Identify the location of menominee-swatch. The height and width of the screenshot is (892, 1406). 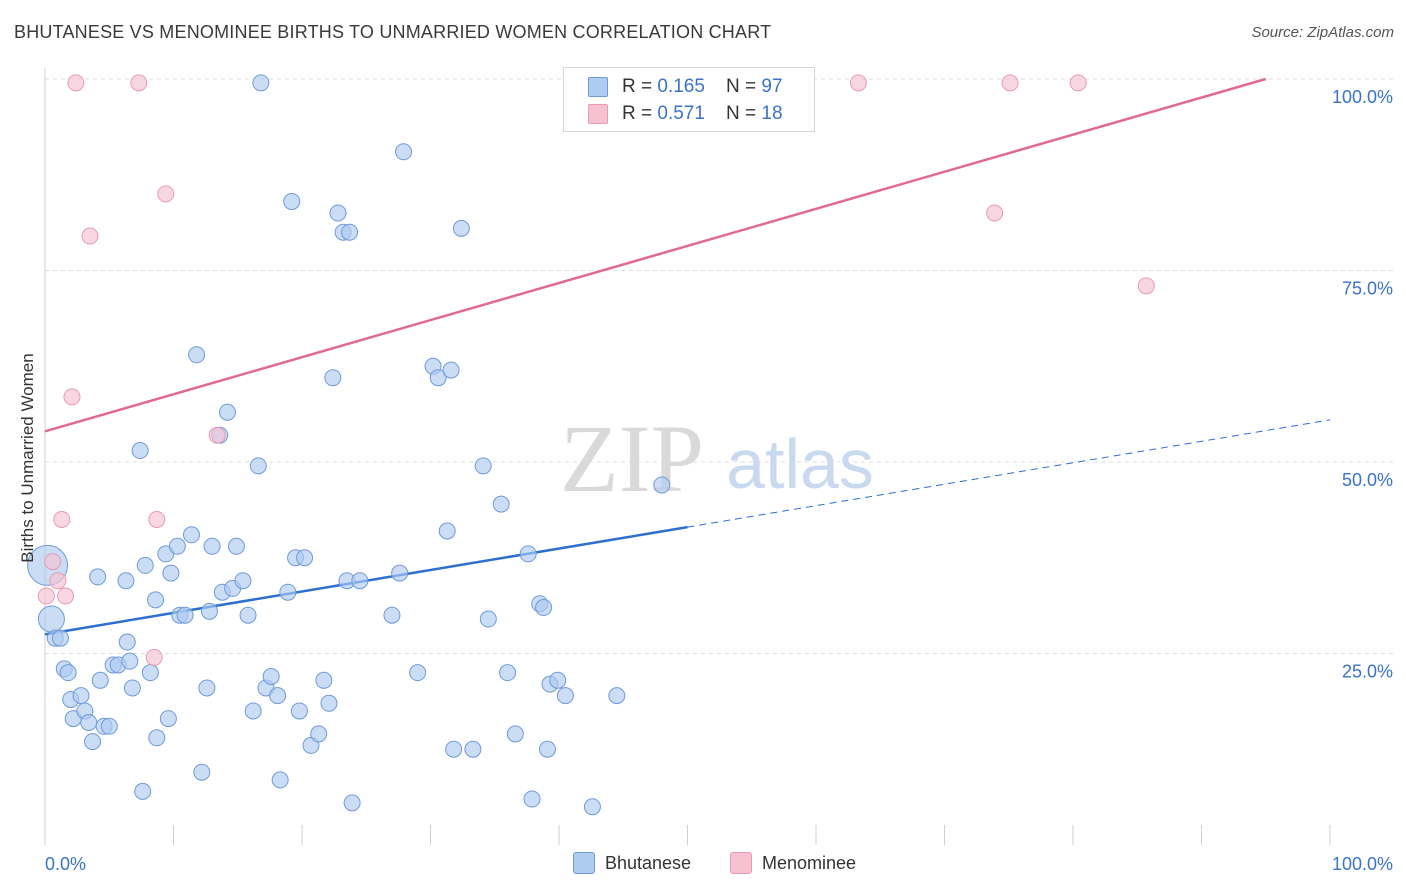
(598, 114).